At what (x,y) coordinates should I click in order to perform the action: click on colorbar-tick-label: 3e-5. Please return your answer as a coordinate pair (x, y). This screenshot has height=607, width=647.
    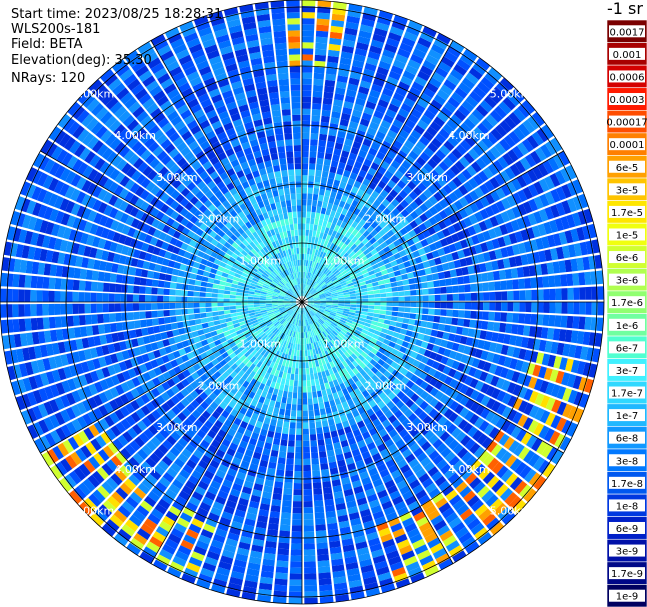
    Looking at the image, I should click on (627, 190).